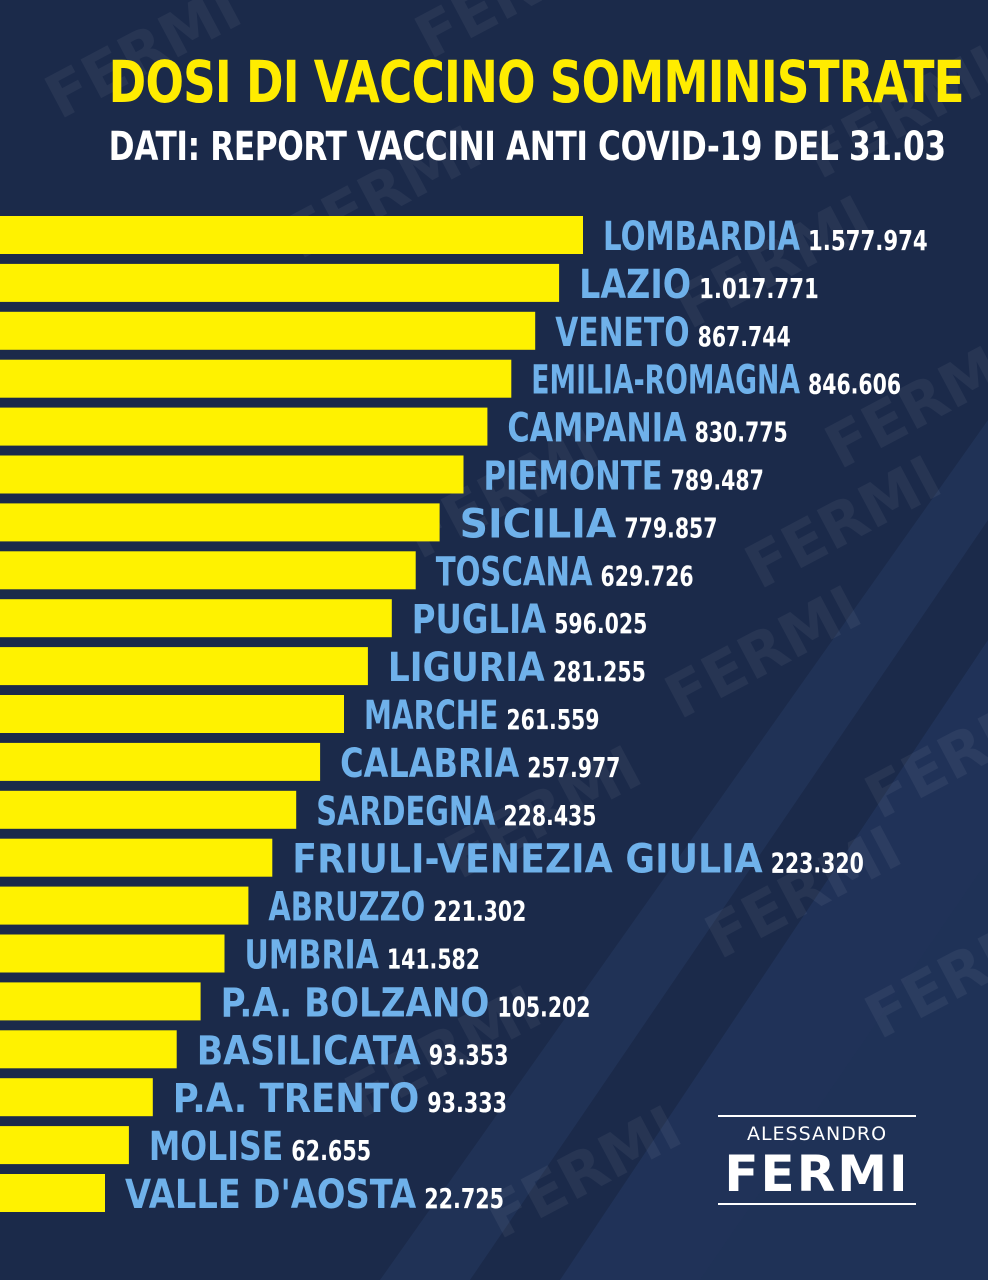  I want to click on value-label: 846.606, so click(854, 384).